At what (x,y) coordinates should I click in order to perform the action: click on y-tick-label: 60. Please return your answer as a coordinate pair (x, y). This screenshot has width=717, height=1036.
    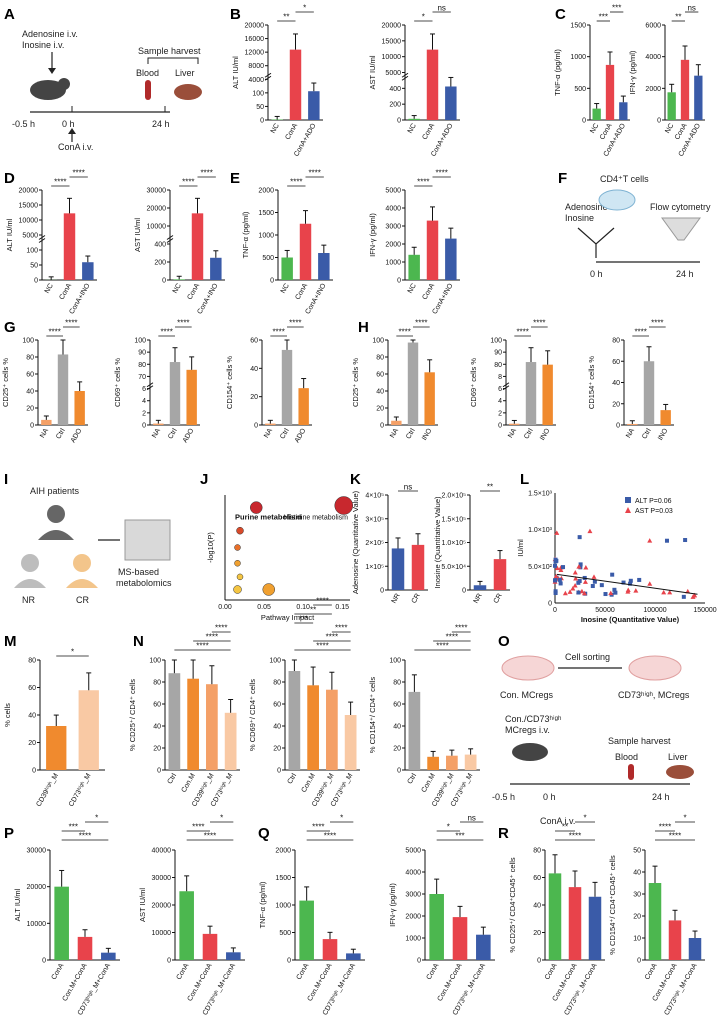
    Looking at the image, I should click on (30, 375).